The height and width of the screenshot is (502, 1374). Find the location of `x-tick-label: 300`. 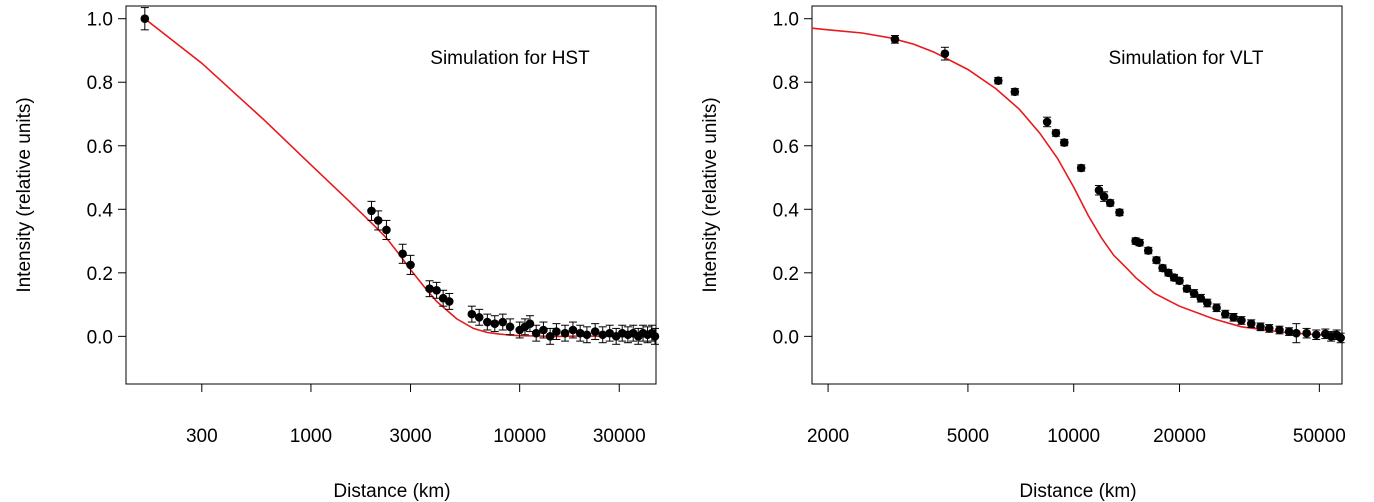

x-tick-label: 300 is located at coordinates (202, 436).